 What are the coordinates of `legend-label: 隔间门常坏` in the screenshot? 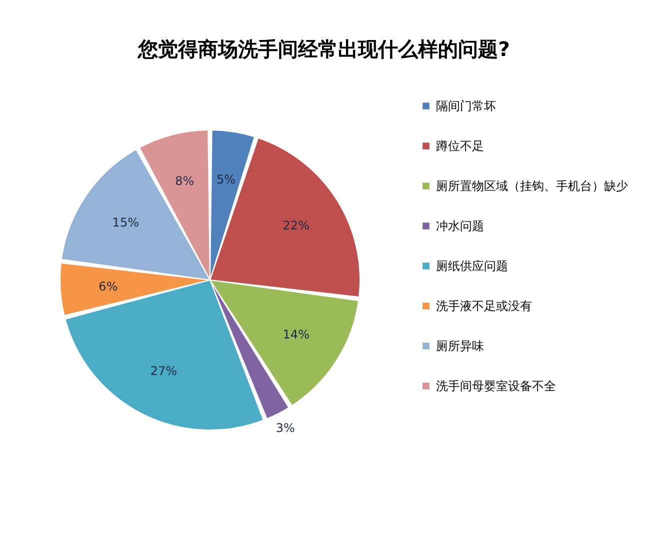 It's located at (466, 106).